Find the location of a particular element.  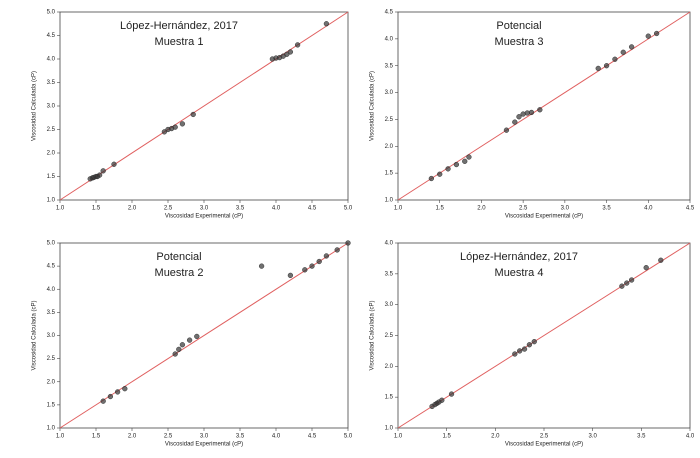

x-tick-label: 1.5 is located at coordinates (440, 209).